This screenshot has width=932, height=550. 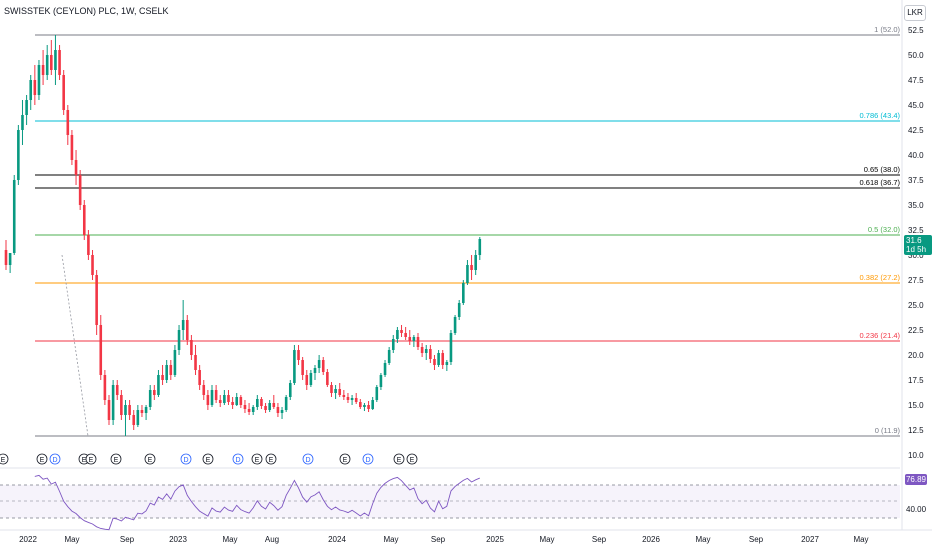 I want to click on fib-level-label: 0.382 (27.2), so click(x=880, y=277).